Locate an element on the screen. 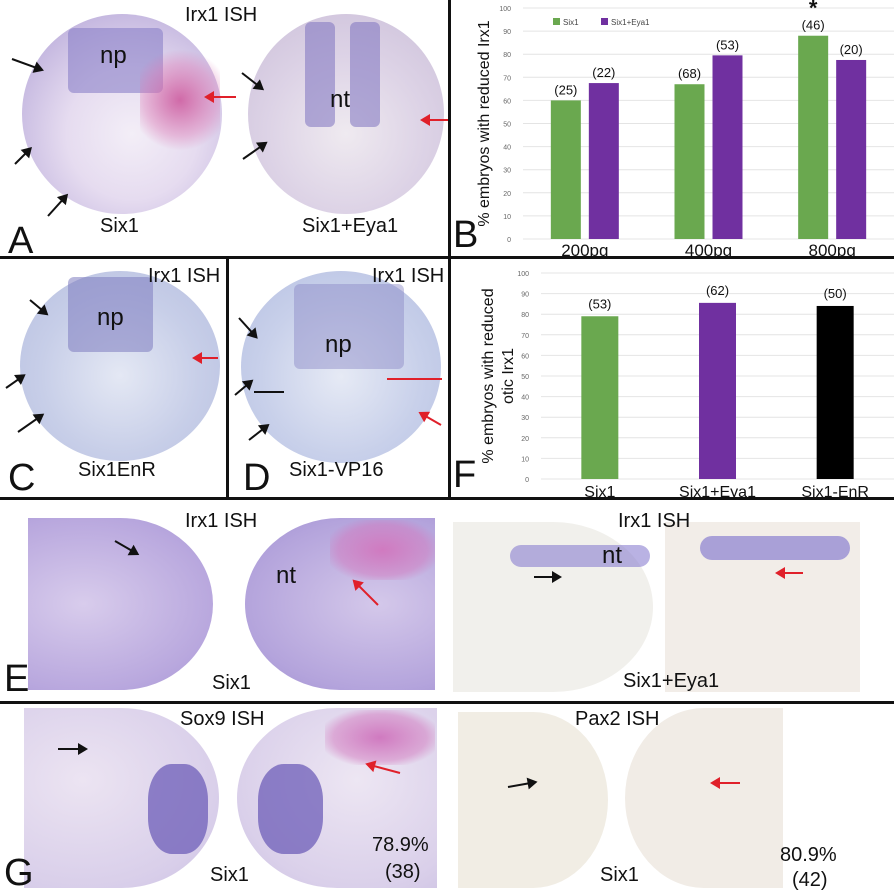  y-tick-label: 80 is located at coordinates (507, 55).